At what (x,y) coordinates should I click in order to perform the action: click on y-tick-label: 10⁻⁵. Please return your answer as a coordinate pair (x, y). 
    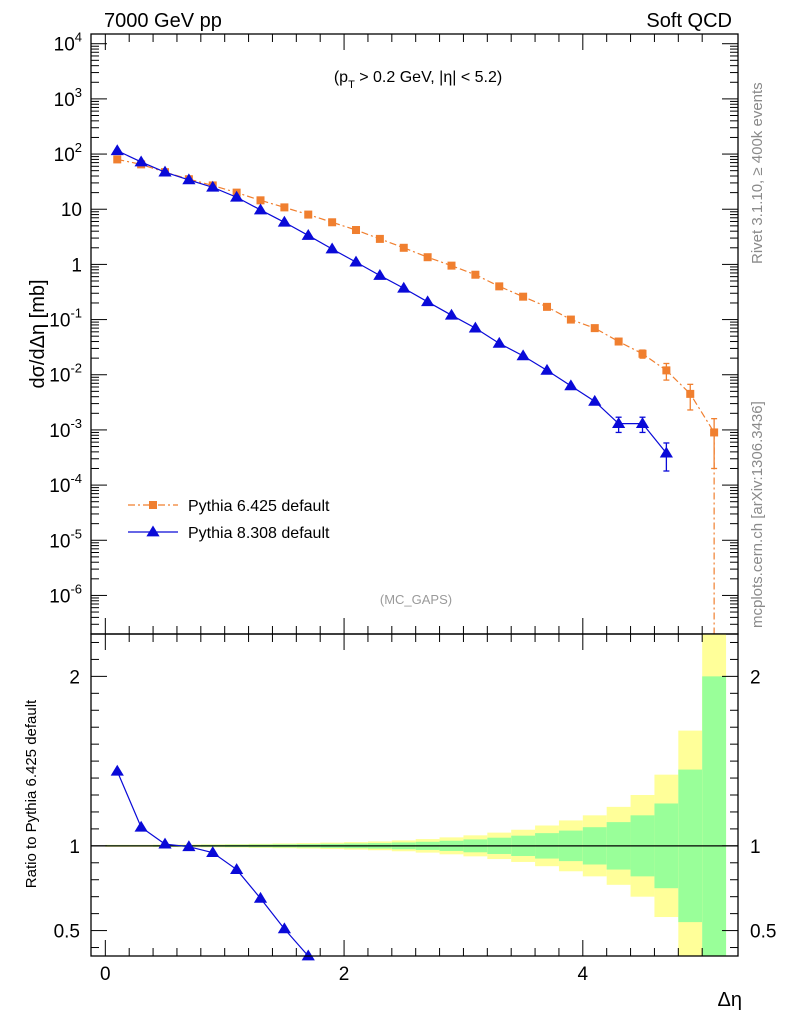
    Looking at the image, I should click on (65, 539).